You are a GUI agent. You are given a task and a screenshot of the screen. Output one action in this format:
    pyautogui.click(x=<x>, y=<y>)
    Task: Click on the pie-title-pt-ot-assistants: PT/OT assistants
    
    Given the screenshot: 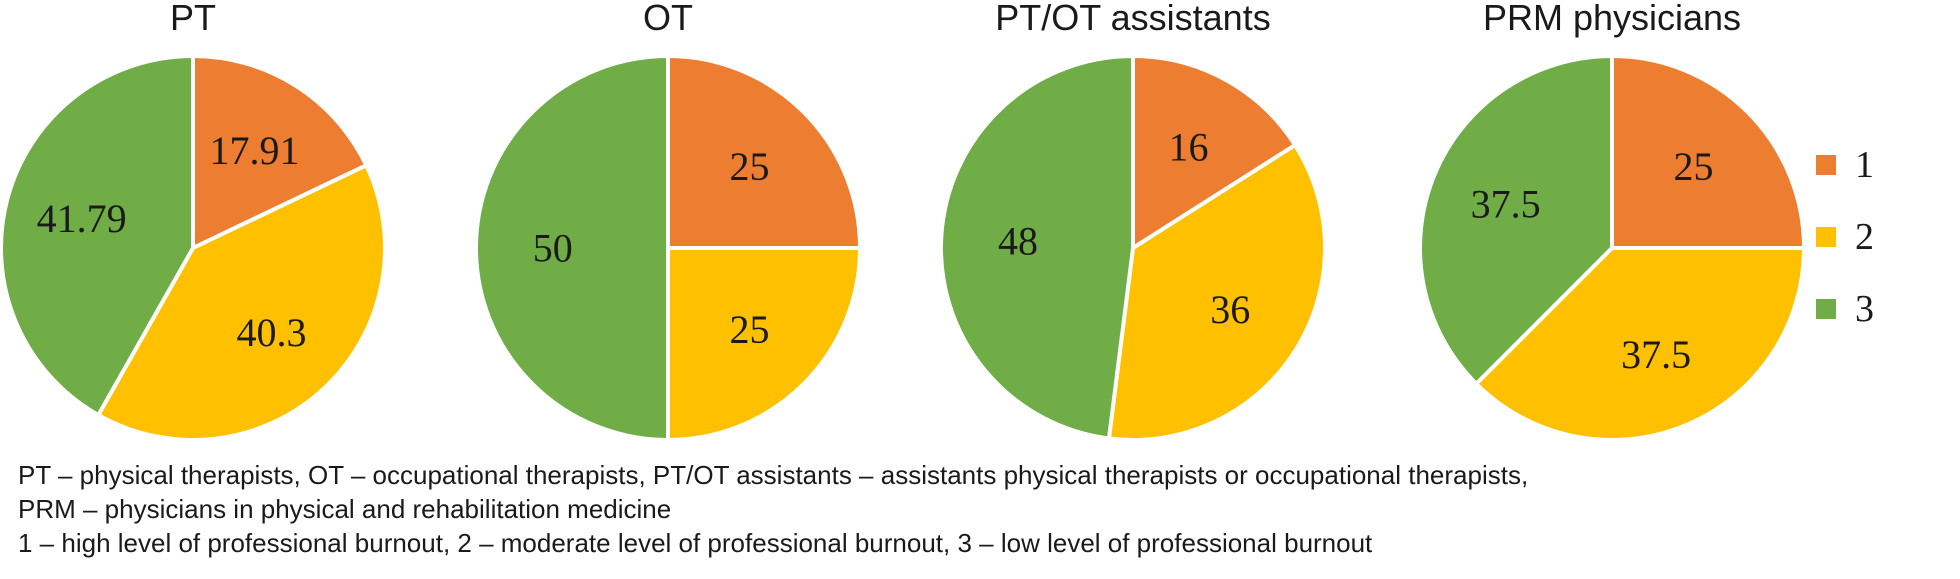 What is the action you would take?
    pyautogui.click(x=1132, y=19)
    